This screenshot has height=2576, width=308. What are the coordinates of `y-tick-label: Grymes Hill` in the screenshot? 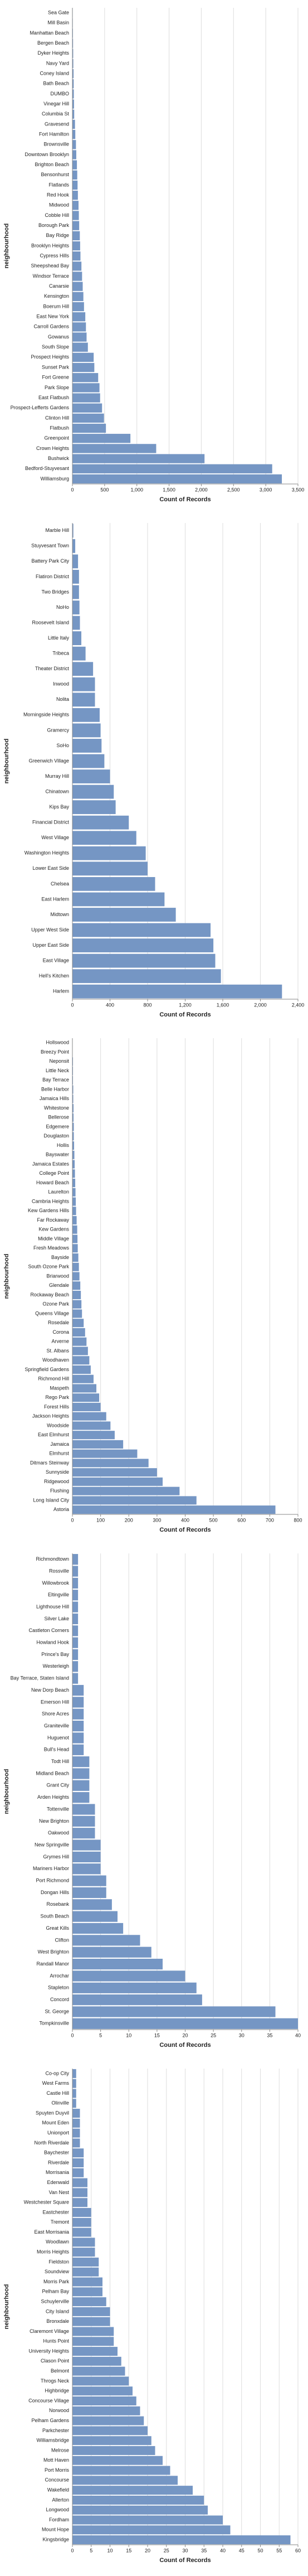 It's located at (56, 1857).